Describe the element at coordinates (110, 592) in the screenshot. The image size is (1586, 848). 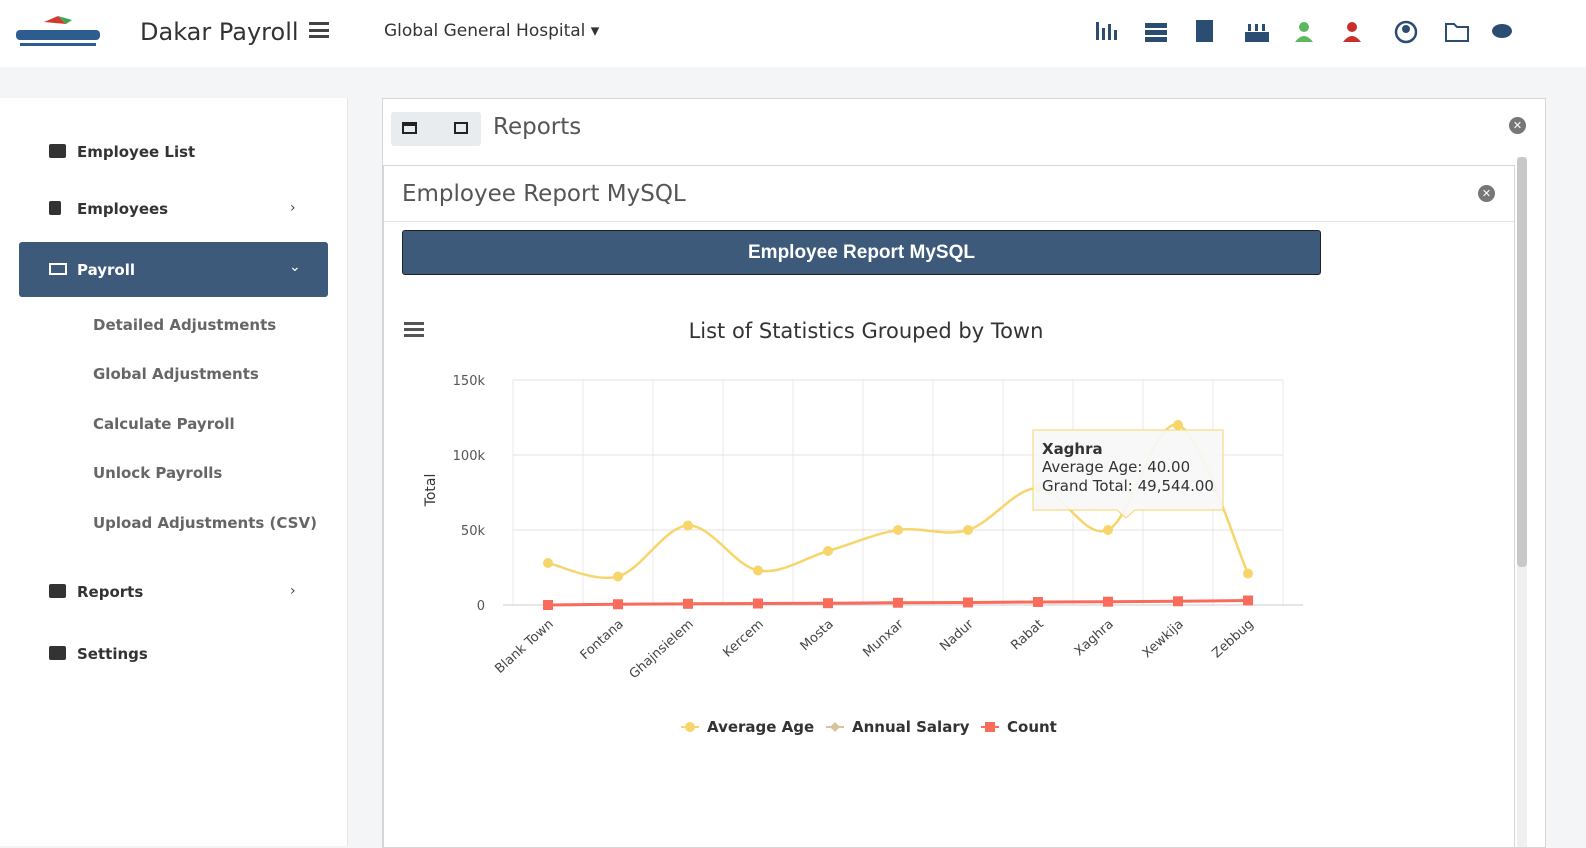
I see `nav-item: Reports` at that location.